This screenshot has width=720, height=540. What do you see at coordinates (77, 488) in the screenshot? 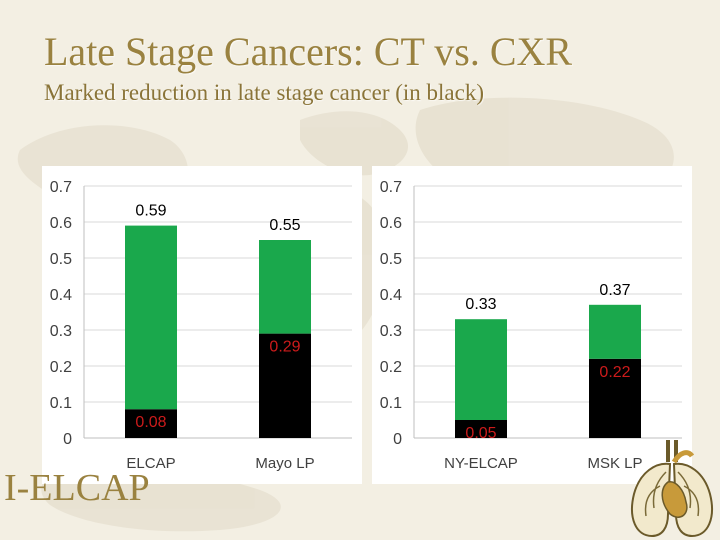
I see `i-elcap-logo: I-ELCAP` at bounding box center [77, 488].